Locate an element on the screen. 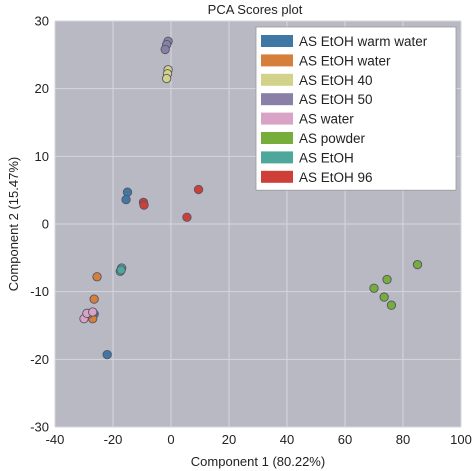  legend-label: AS EtOH is located at coordinates (326, 157).